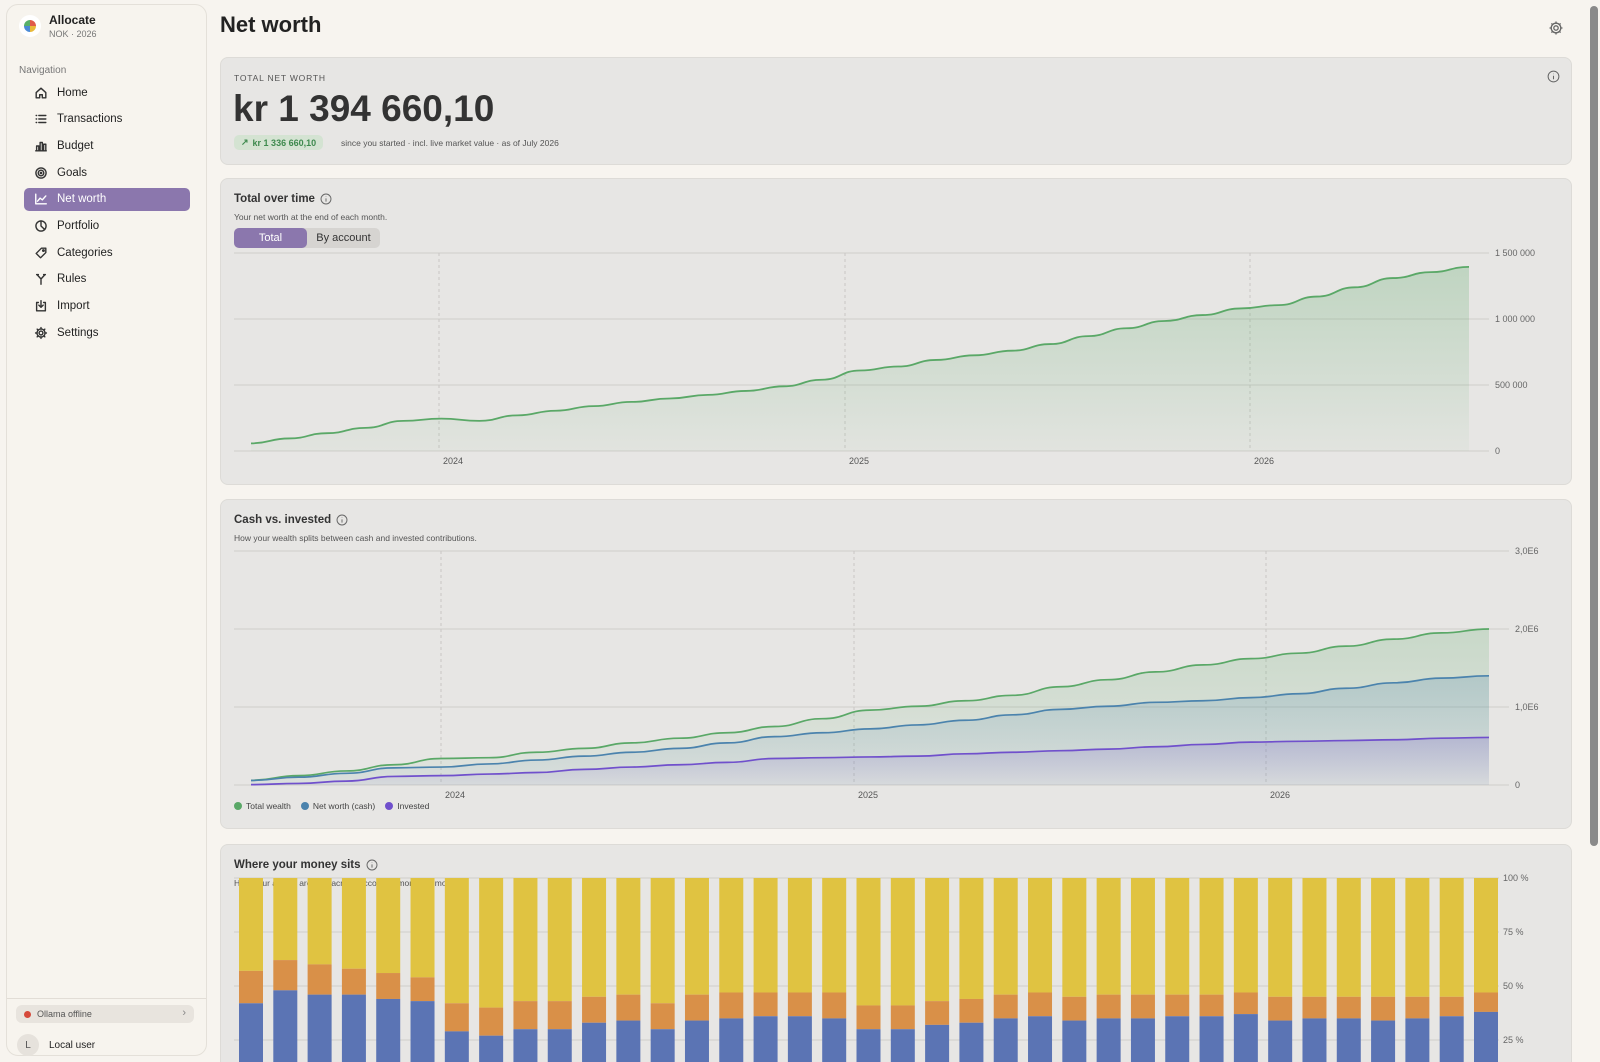  Describe the element at coordinates (262, 806) in the screenshot. I see `legend-item-total-wealth: Total wealth` at that location.